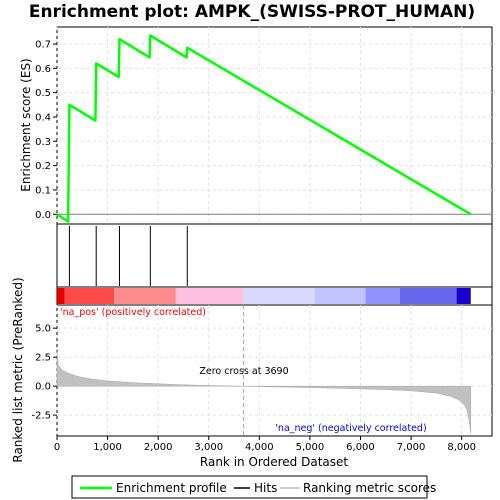 This screenshot has height=500, width=500. What do you see at coordinates (360, 447) in the screenshot?
I see `x-tick-label: 6,000` at bounding box center [360, 447].